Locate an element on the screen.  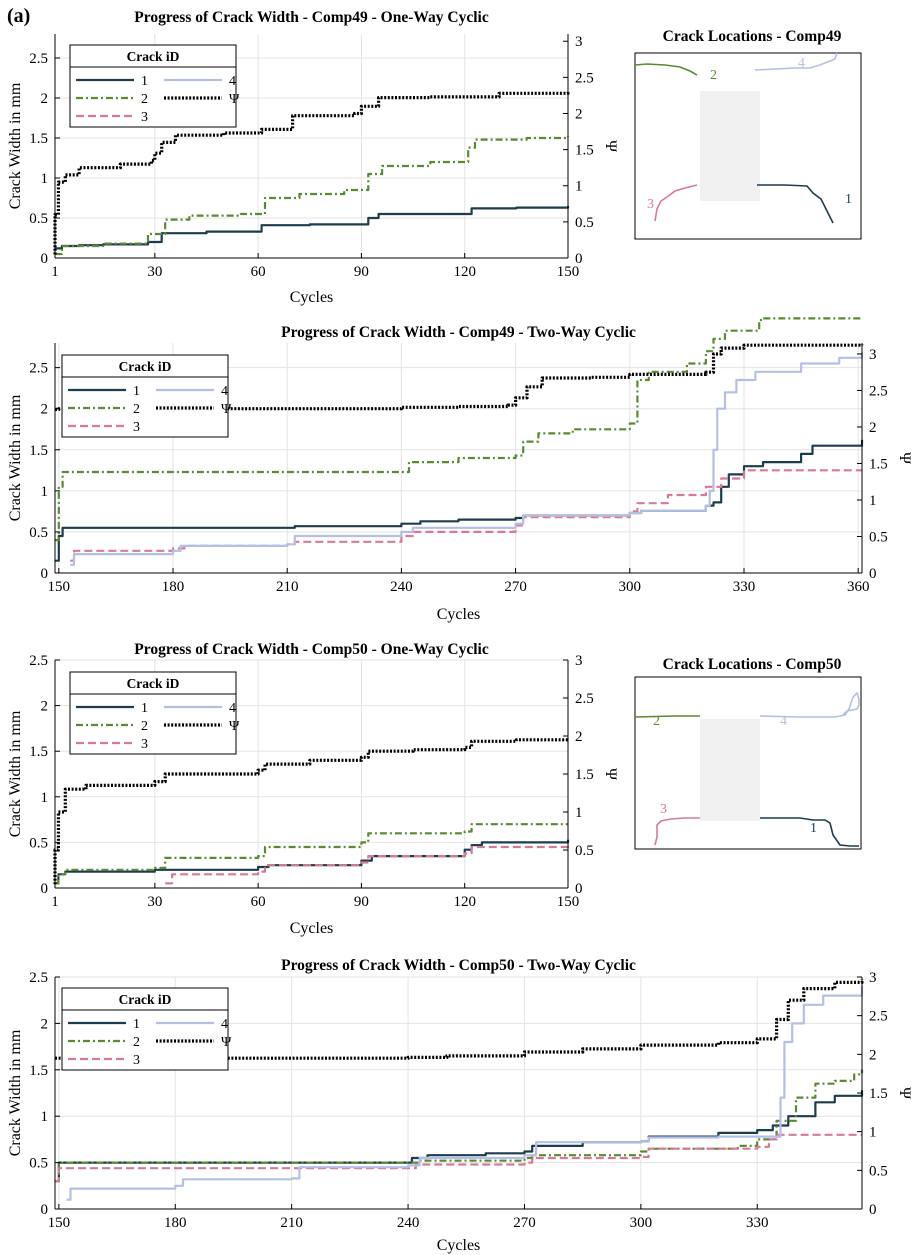
crack-label-1: 1 is located at coordinates (848, 199).